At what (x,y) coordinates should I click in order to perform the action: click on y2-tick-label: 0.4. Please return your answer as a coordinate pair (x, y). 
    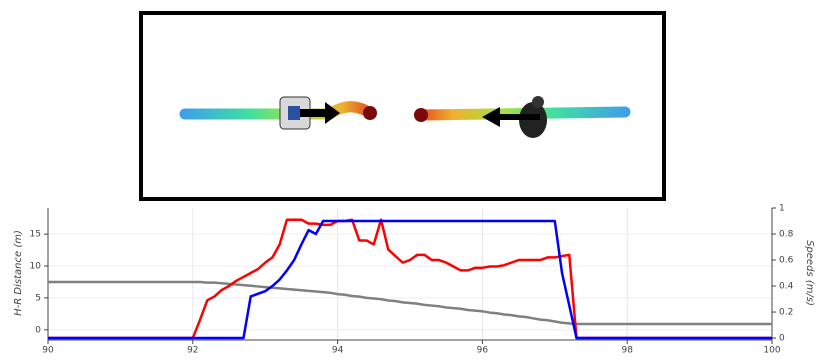
    Looking at the image, I should click on (786, 287).